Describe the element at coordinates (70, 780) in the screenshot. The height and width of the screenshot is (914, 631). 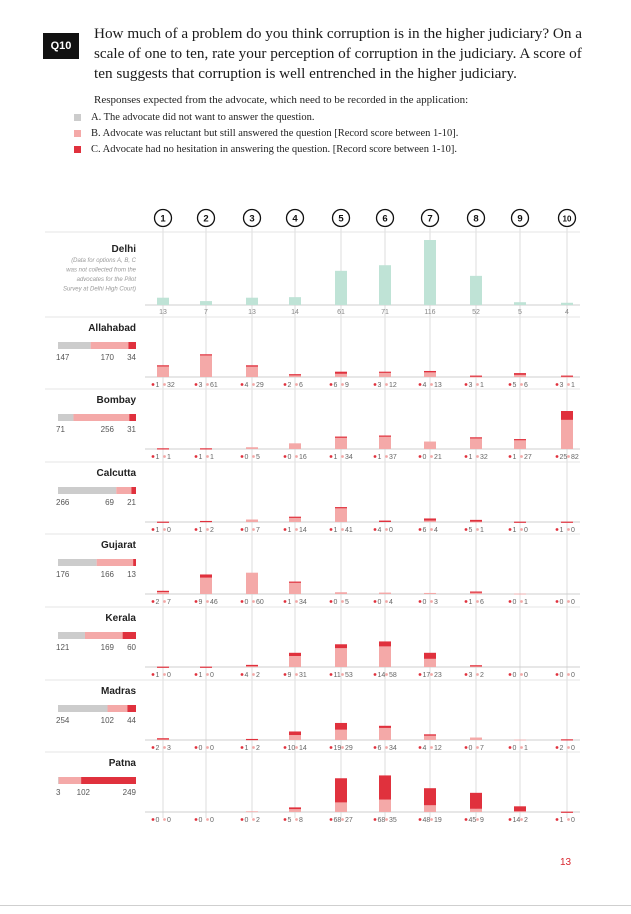
I see `patna-summary-b` at that location.